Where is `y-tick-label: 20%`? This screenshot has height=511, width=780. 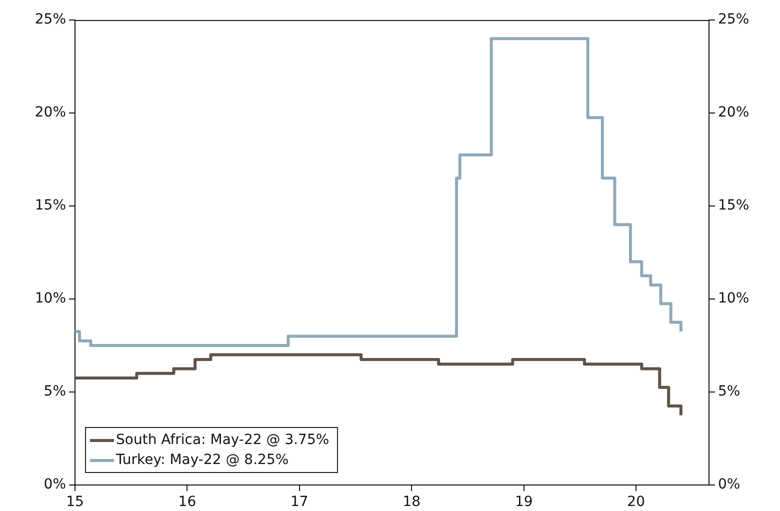
y-tick-label: 20% is located at coordinates (50, 112).